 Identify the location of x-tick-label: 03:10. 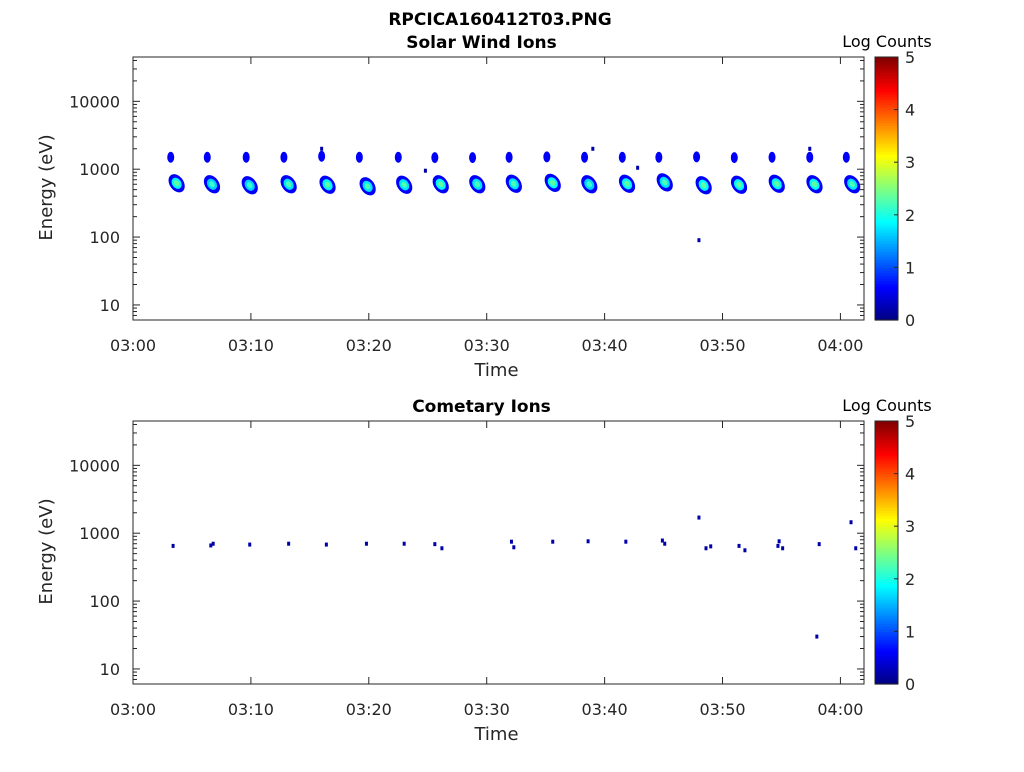
(251, 709).